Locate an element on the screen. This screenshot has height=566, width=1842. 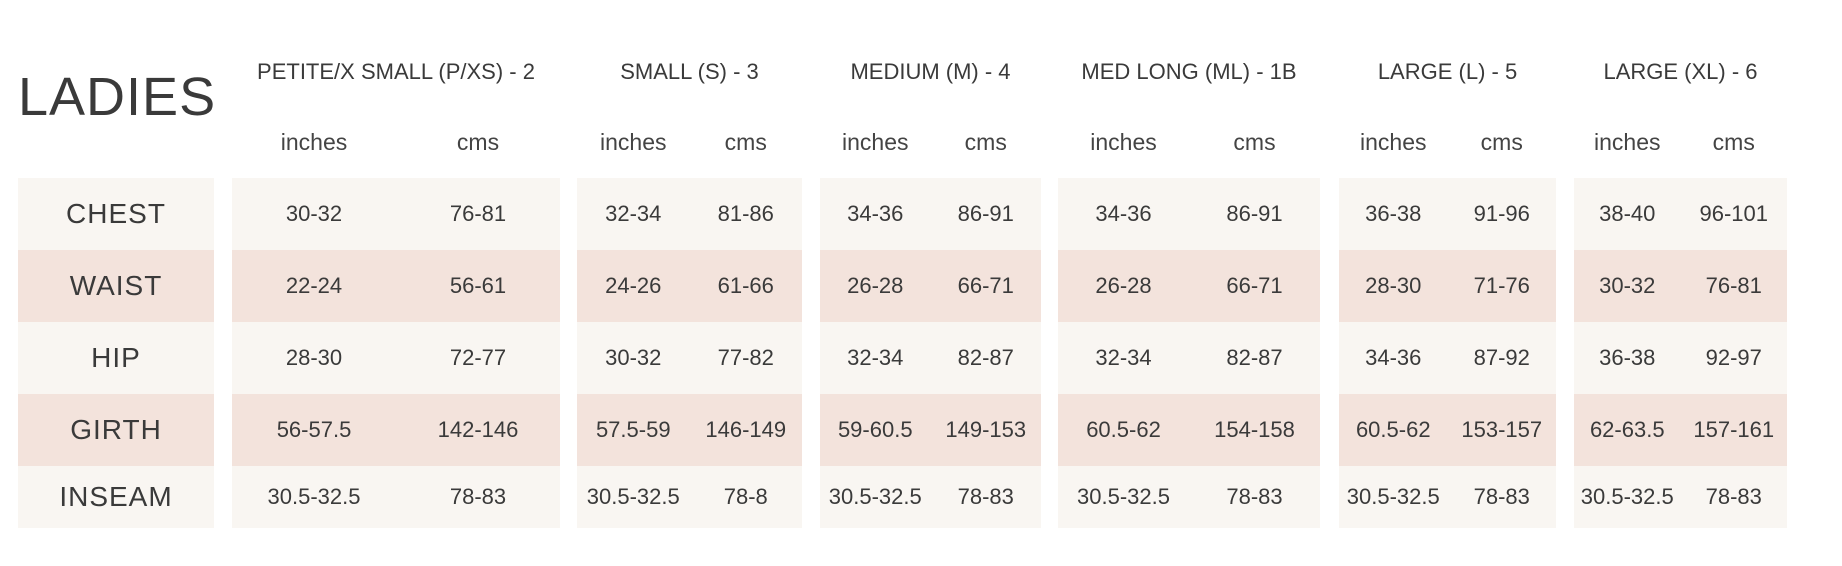
table-title: LADIES is located at coordinates (117, 97).